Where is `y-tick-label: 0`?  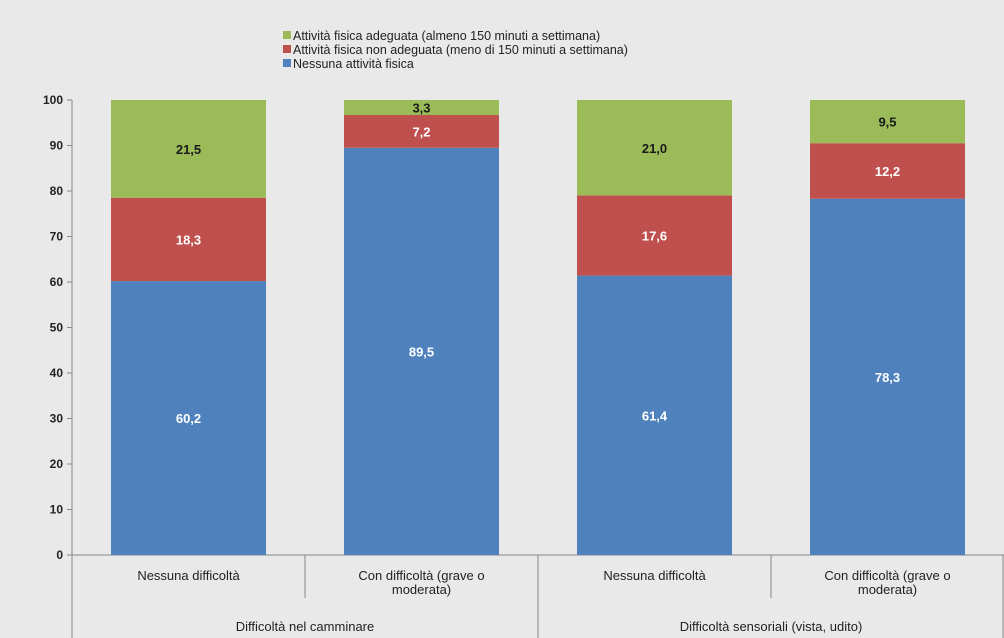
y-tick-label: 0 is located at coordinates (59, 555).